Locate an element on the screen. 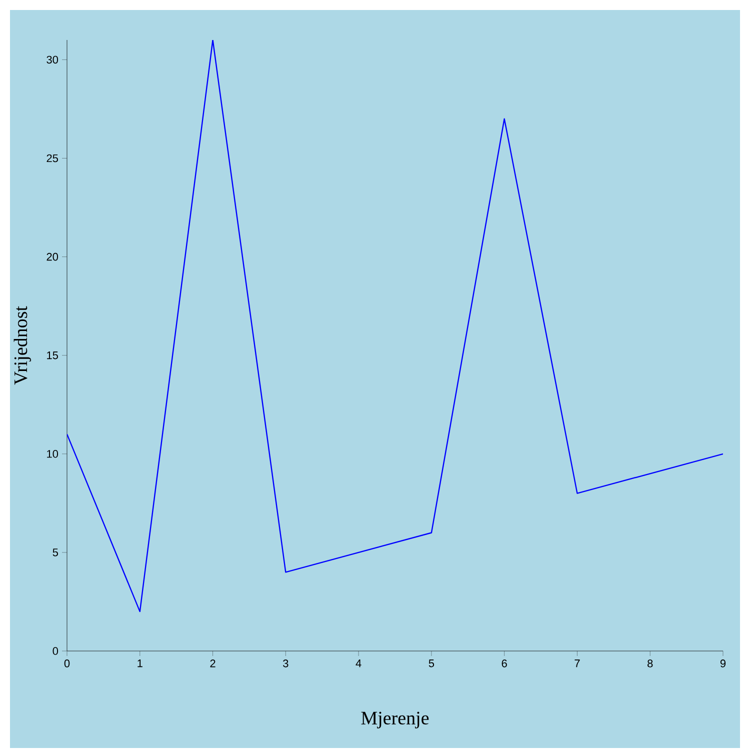 The image size is (743, 751). x-tick-label: 6 is located at coordinates (504, 664).